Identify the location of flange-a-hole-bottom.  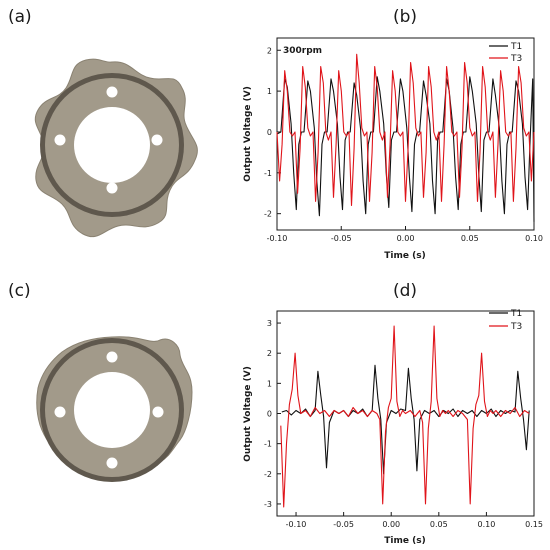
(112, 188).